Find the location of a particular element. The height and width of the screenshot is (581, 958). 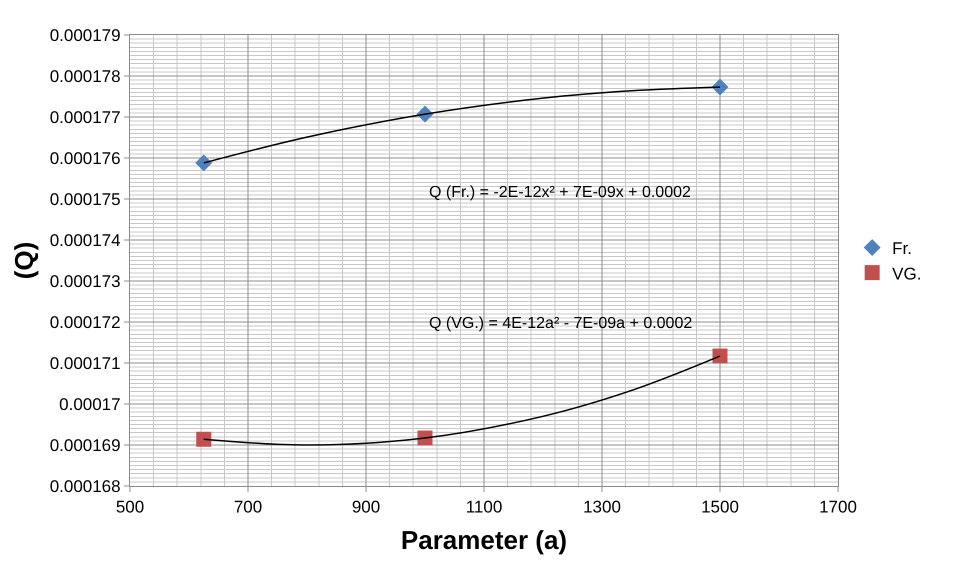

x-tick-label: 500 is located at coordinates (130, 506).